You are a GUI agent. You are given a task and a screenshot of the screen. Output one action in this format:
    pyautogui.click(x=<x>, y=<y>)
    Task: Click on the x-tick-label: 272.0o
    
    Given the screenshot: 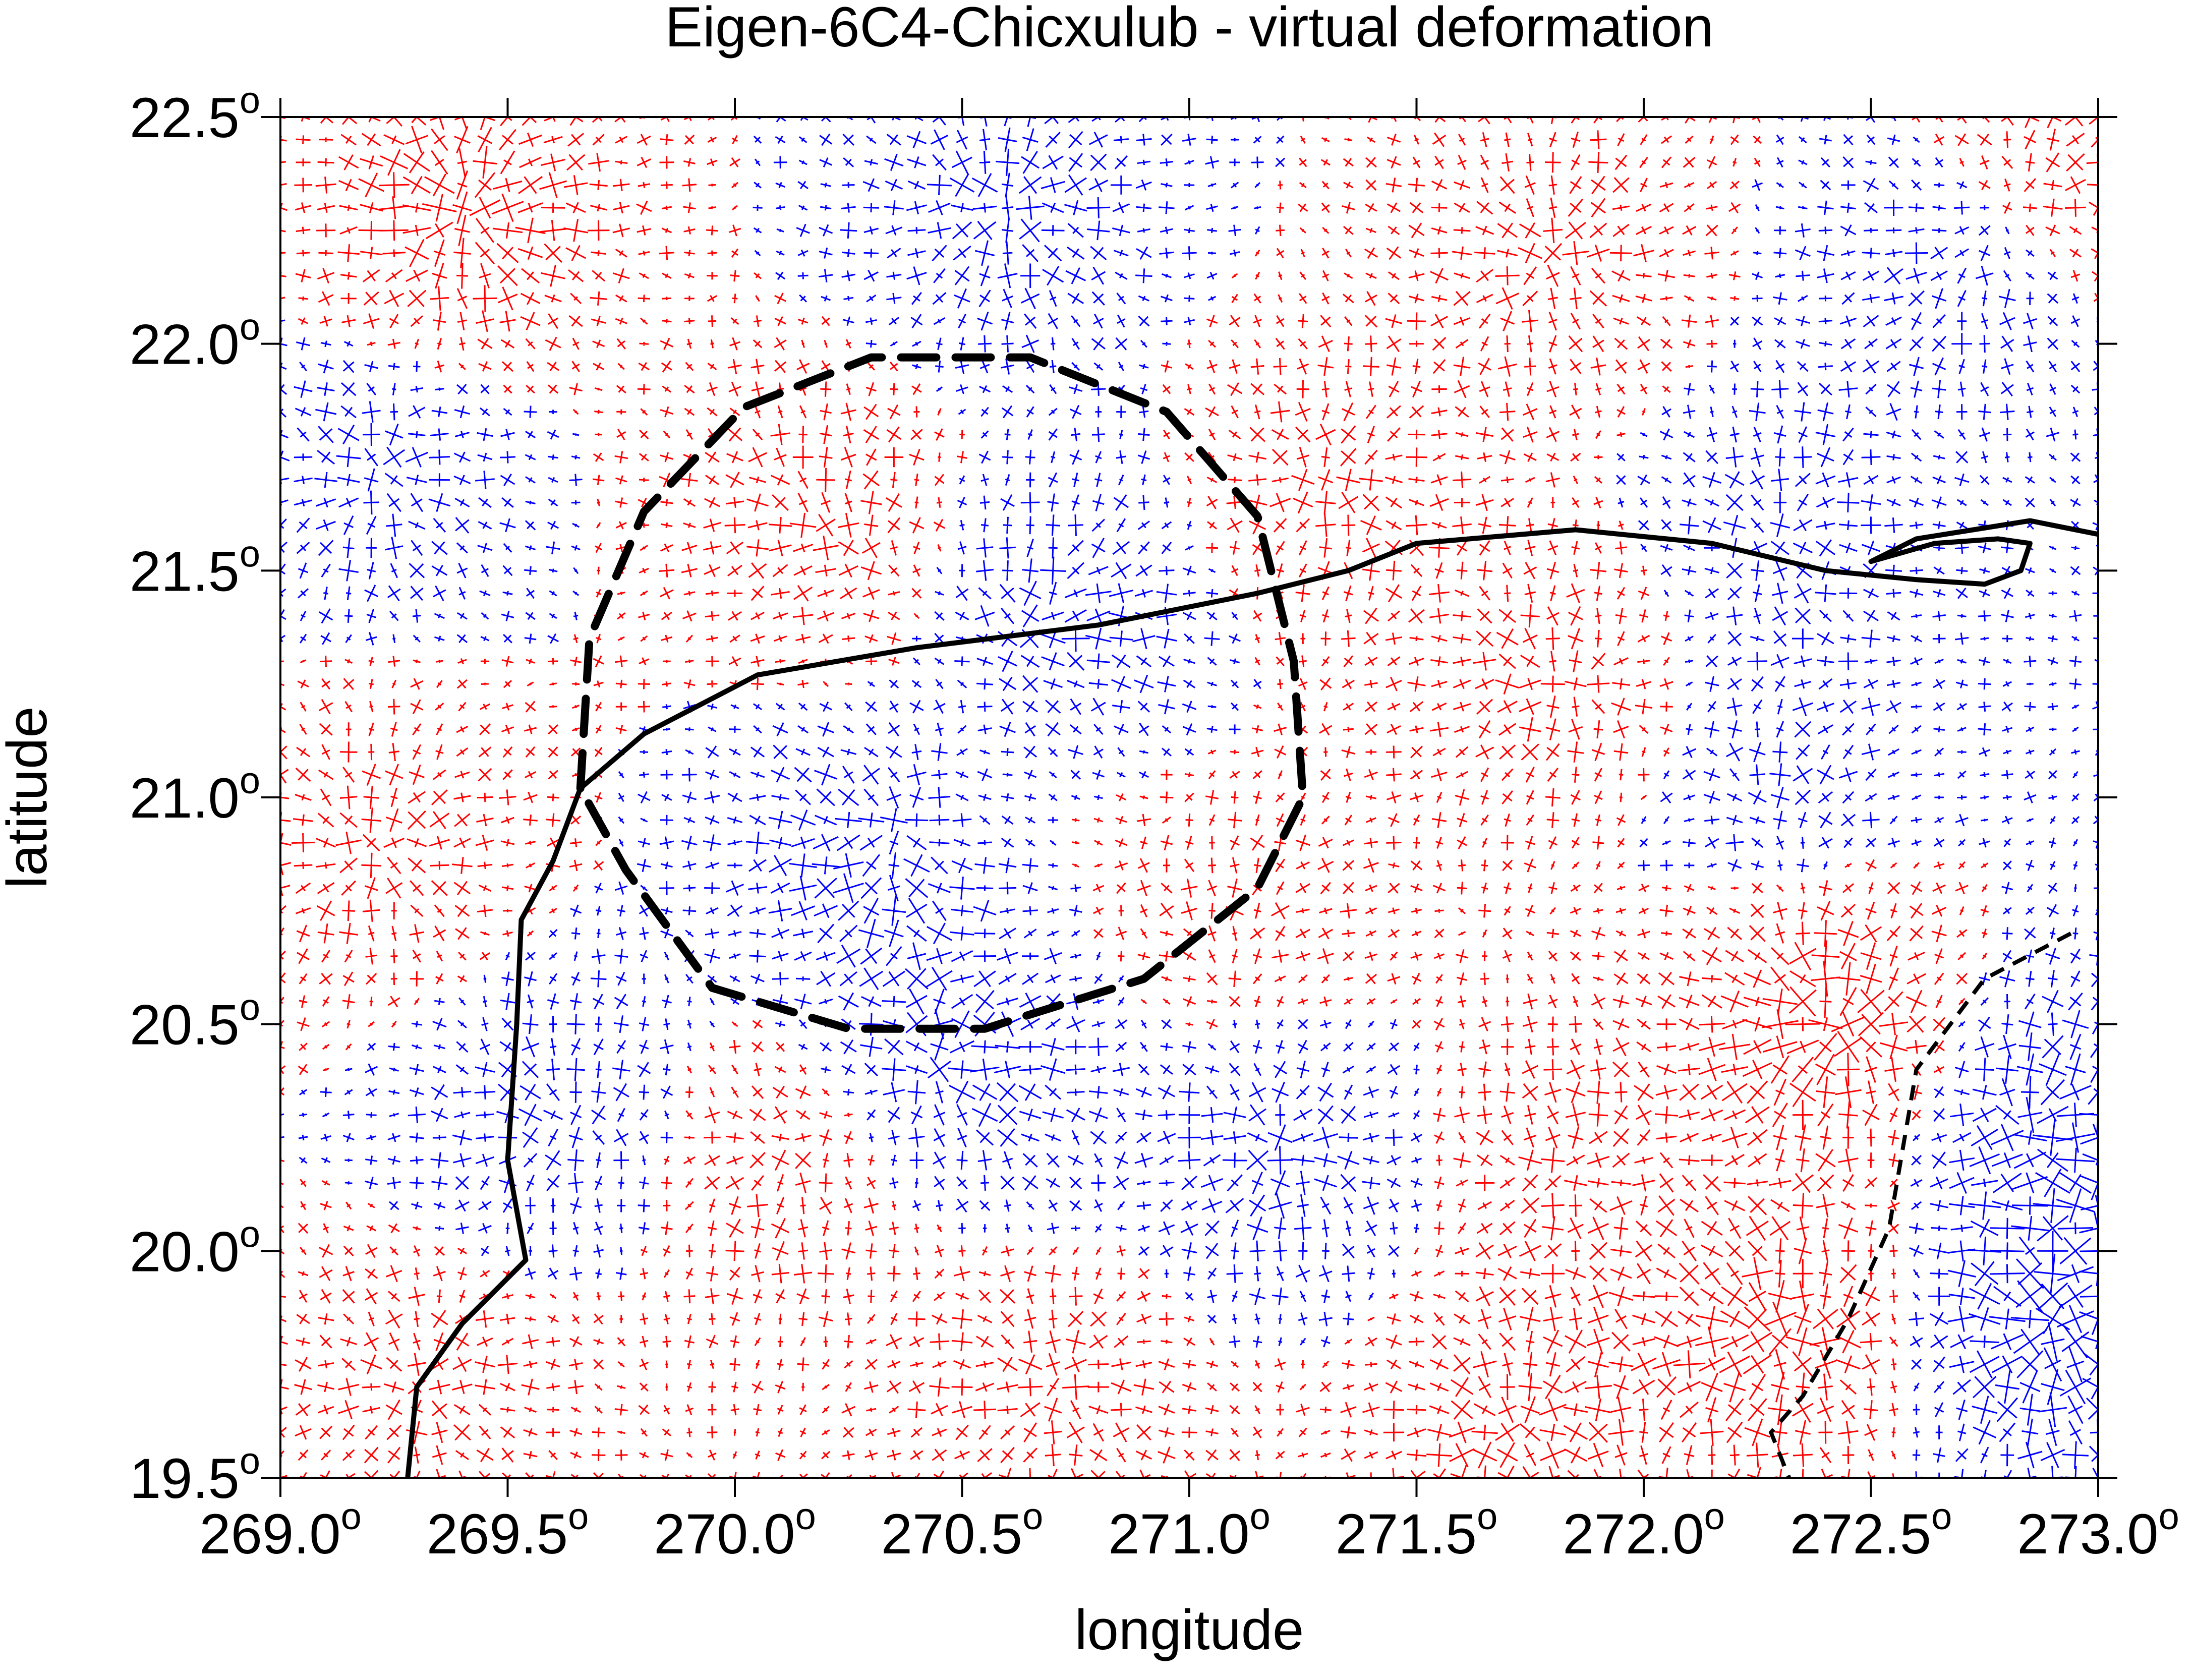 What is the action you would take?
    pyautogui.click(x=1644, y=1531)
    